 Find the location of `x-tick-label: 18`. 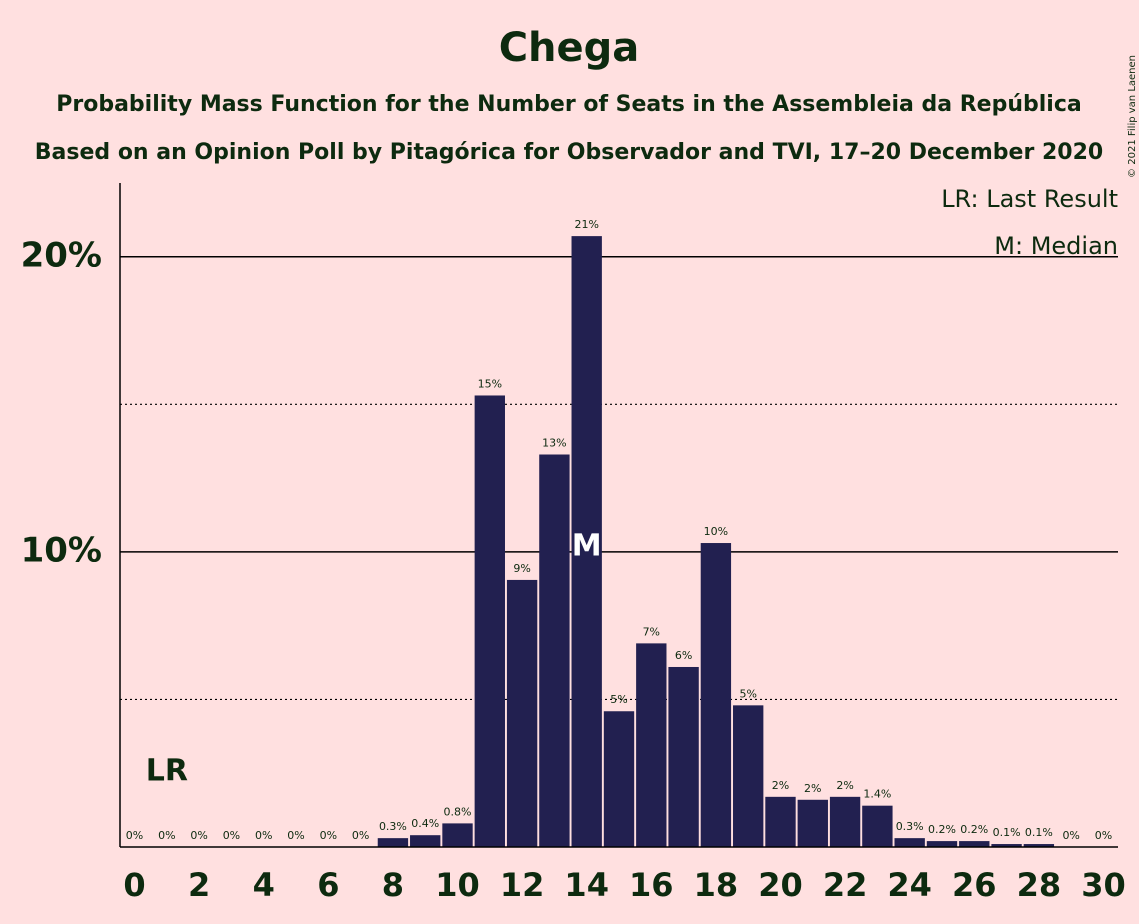

x-tick-label: 18 is located at coordinates (716, 885).